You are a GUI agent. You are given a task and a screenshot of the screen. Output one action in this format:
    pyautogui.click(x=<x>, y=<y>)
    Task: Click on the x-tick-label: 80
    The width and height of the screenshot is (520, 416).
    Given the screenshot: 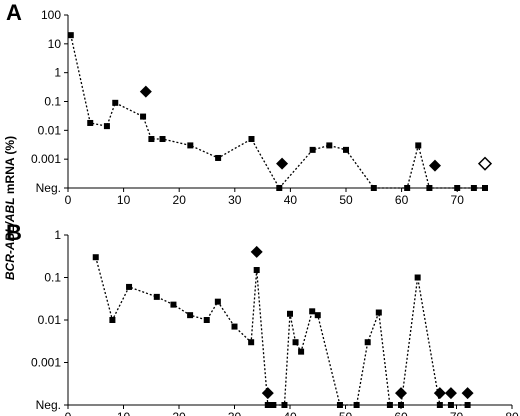 What is the action you would take?
    pyautogui.click(x=512, y=413)
    